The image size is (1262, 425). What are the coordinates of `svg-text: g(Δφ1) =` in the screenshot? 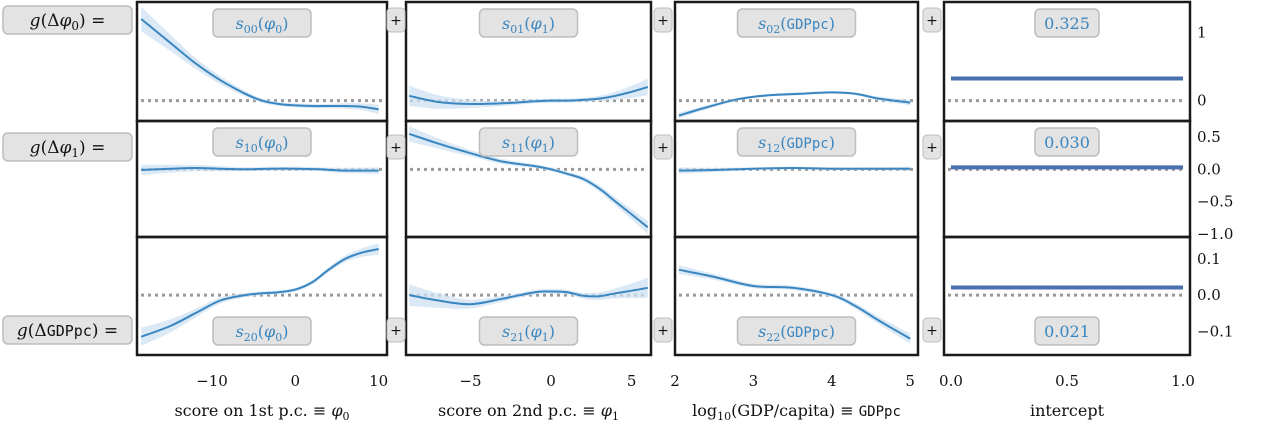 It's located at (68, 149).